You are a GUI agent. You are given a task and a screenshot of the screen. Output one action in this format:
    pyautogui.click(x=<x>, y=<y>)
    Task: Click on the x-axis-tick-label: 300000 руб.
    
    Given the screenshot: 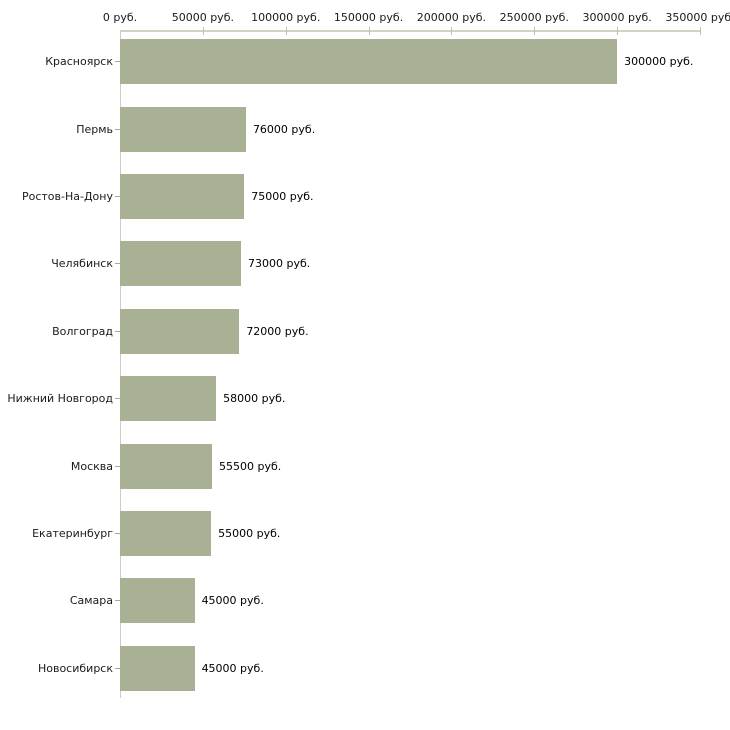 What is the action you would take?
    pyautogui.click(x=617, y=17)
    